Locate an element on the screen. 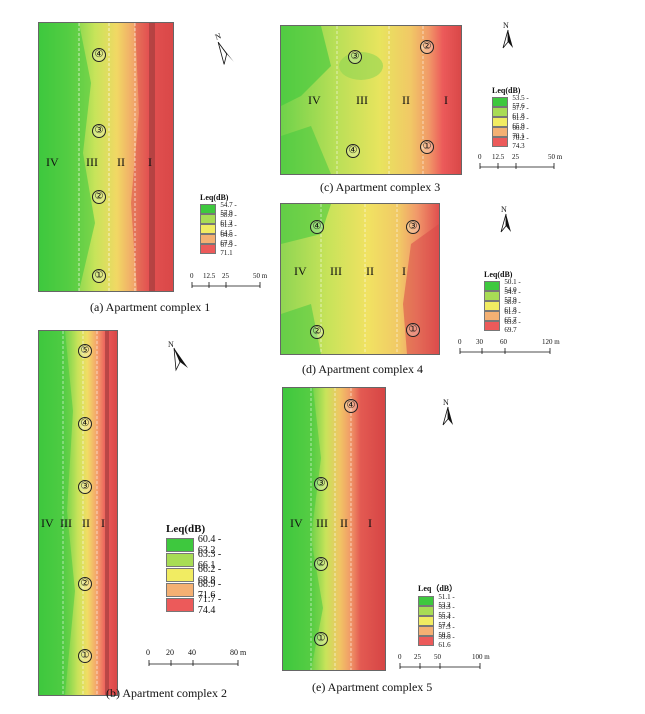  scale-tick: 50 is located at coordinates (437, 657).